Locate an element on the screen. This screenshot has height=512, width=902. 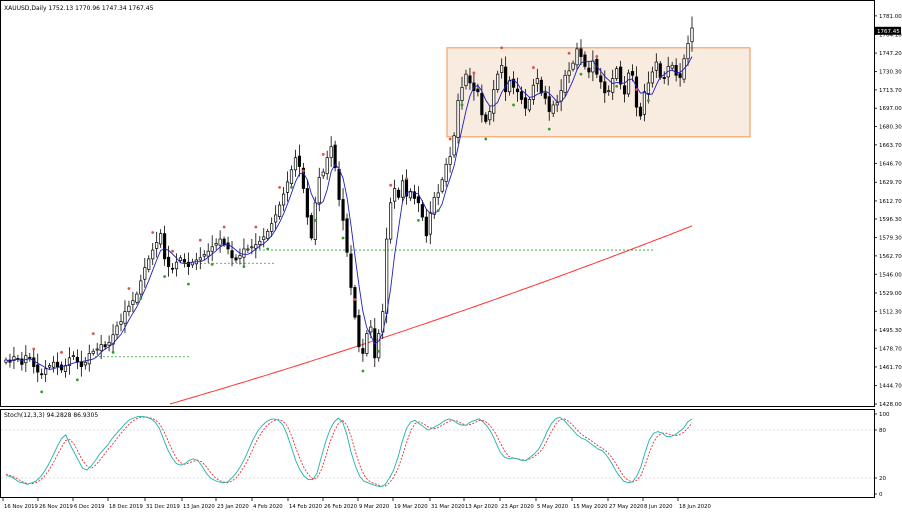
price-tick-label: 1781.00 is located at coordinates (890, 17).